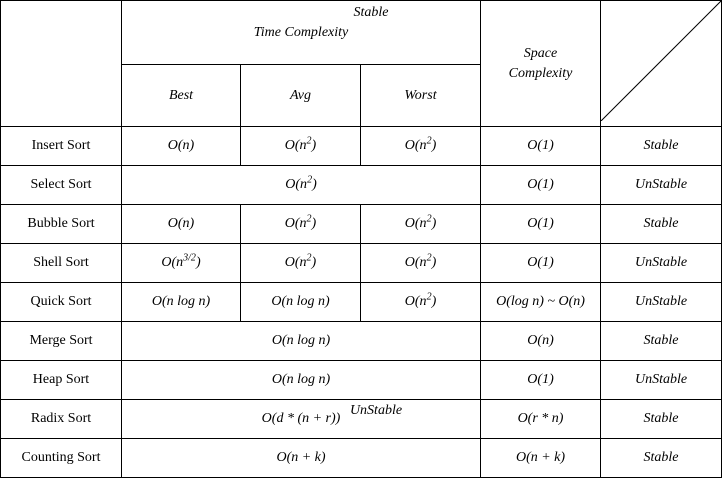 The width and height of the screenshot is (722, 478). I want to click on table-row: Merge Sort O(n log n) O(n) Stable, so click(361, 341).